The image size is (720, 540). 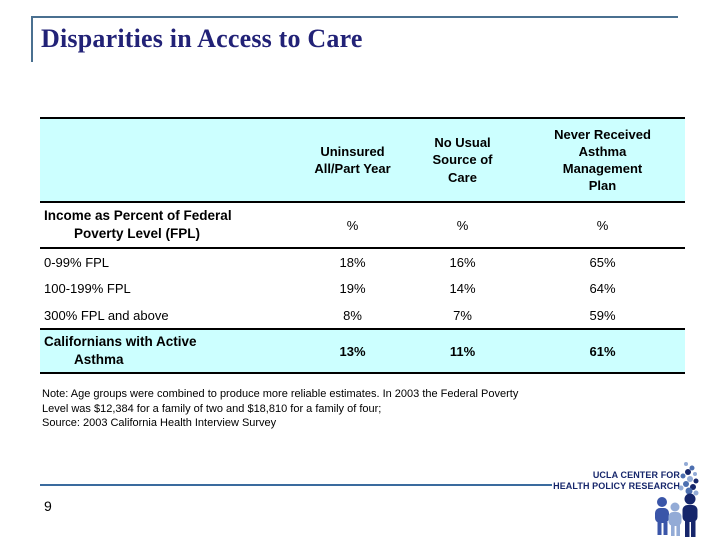 I want to click on table-row-0-99-fpl: 0-99% FPL 18% 16% 65%, so click(x=362, y=261).